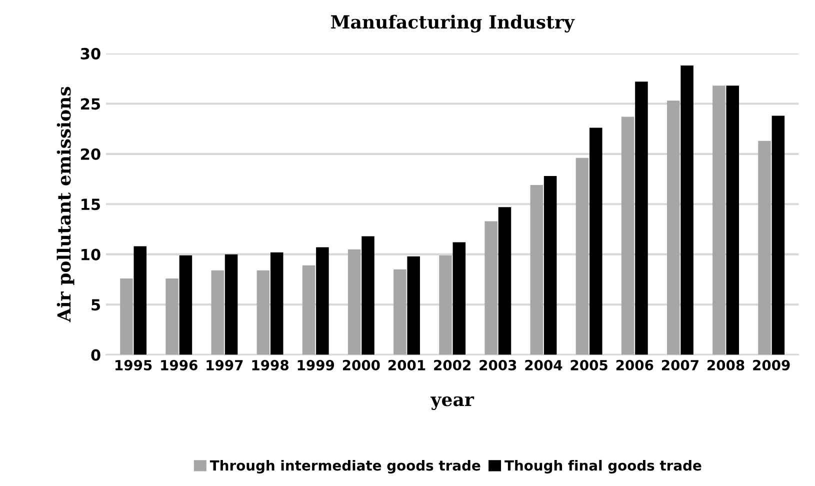  Describe the element at coordinates (90, 154) in the screenshot. I see `y-tick-label: 20` at that location.